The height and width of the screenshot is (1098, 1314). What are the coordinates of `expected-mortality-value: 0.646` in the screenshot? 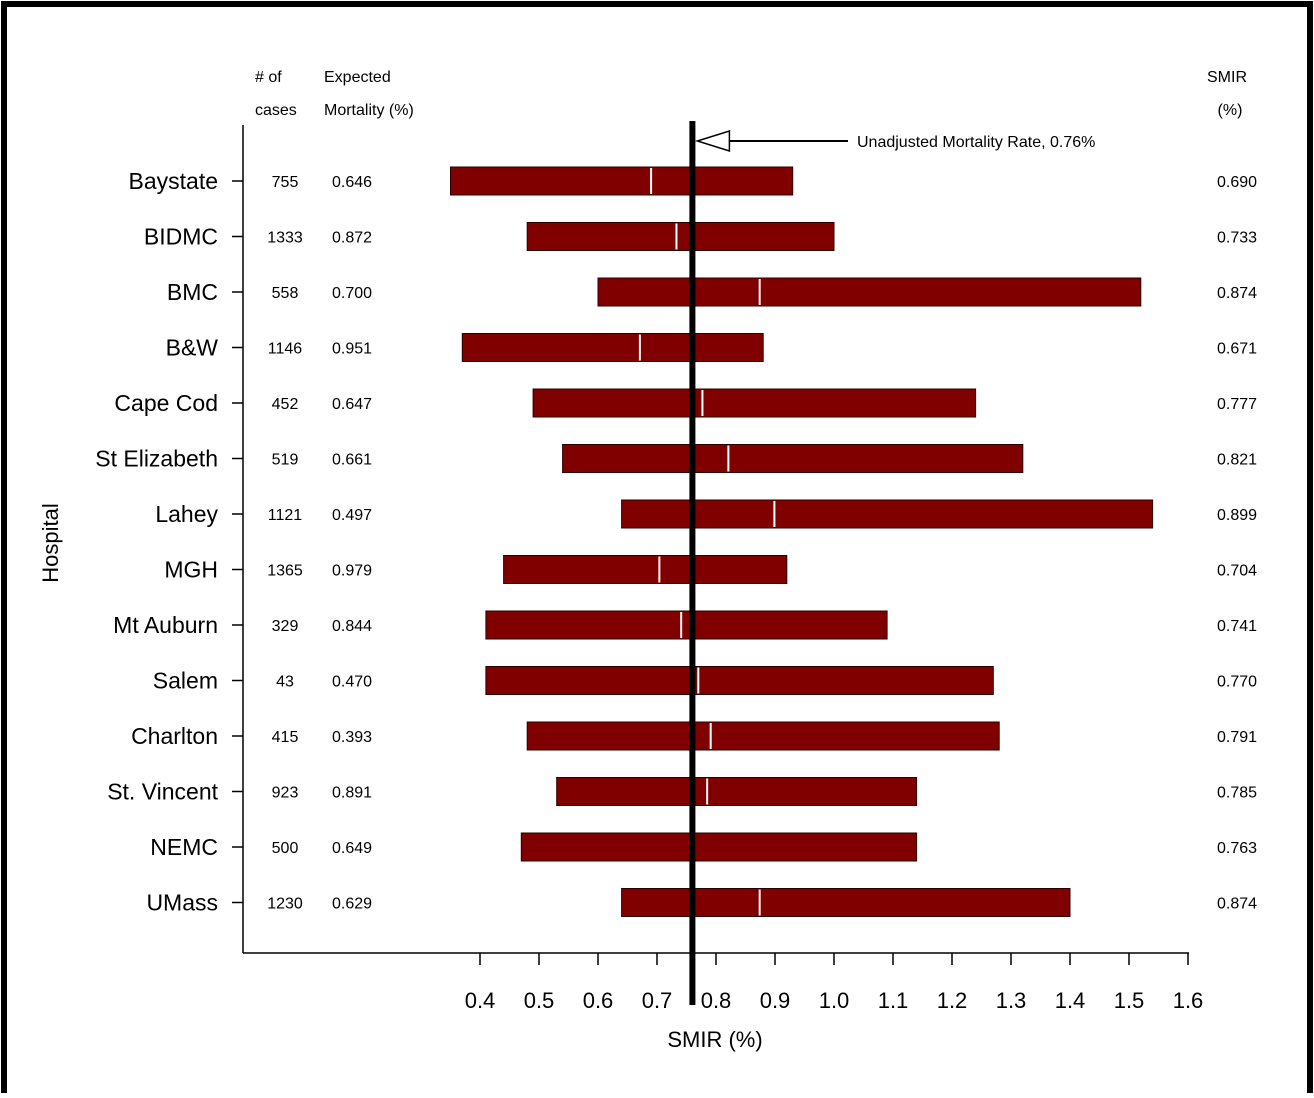 It's located at (352, 182).